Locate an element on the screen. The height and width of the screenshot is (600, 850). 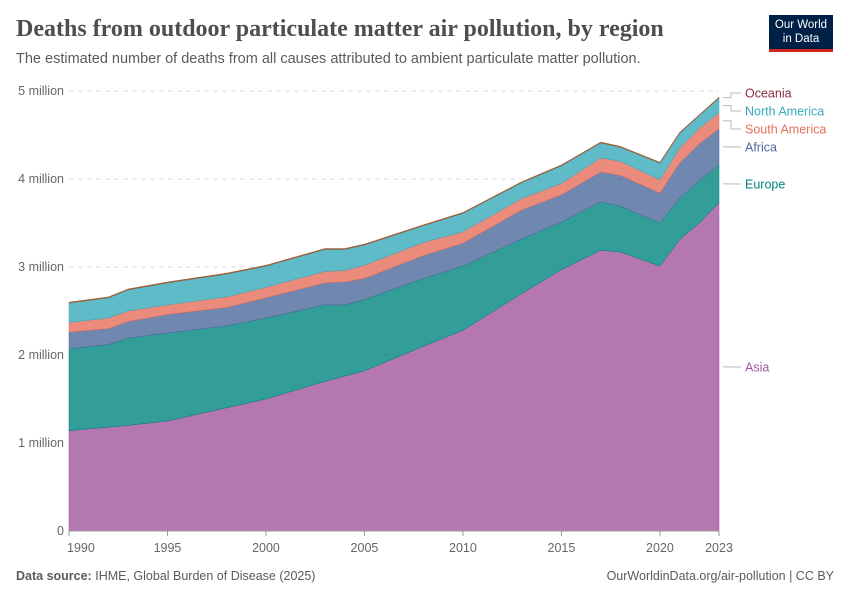
legend-label-north-america: North America is located at coordinates (784, 112).